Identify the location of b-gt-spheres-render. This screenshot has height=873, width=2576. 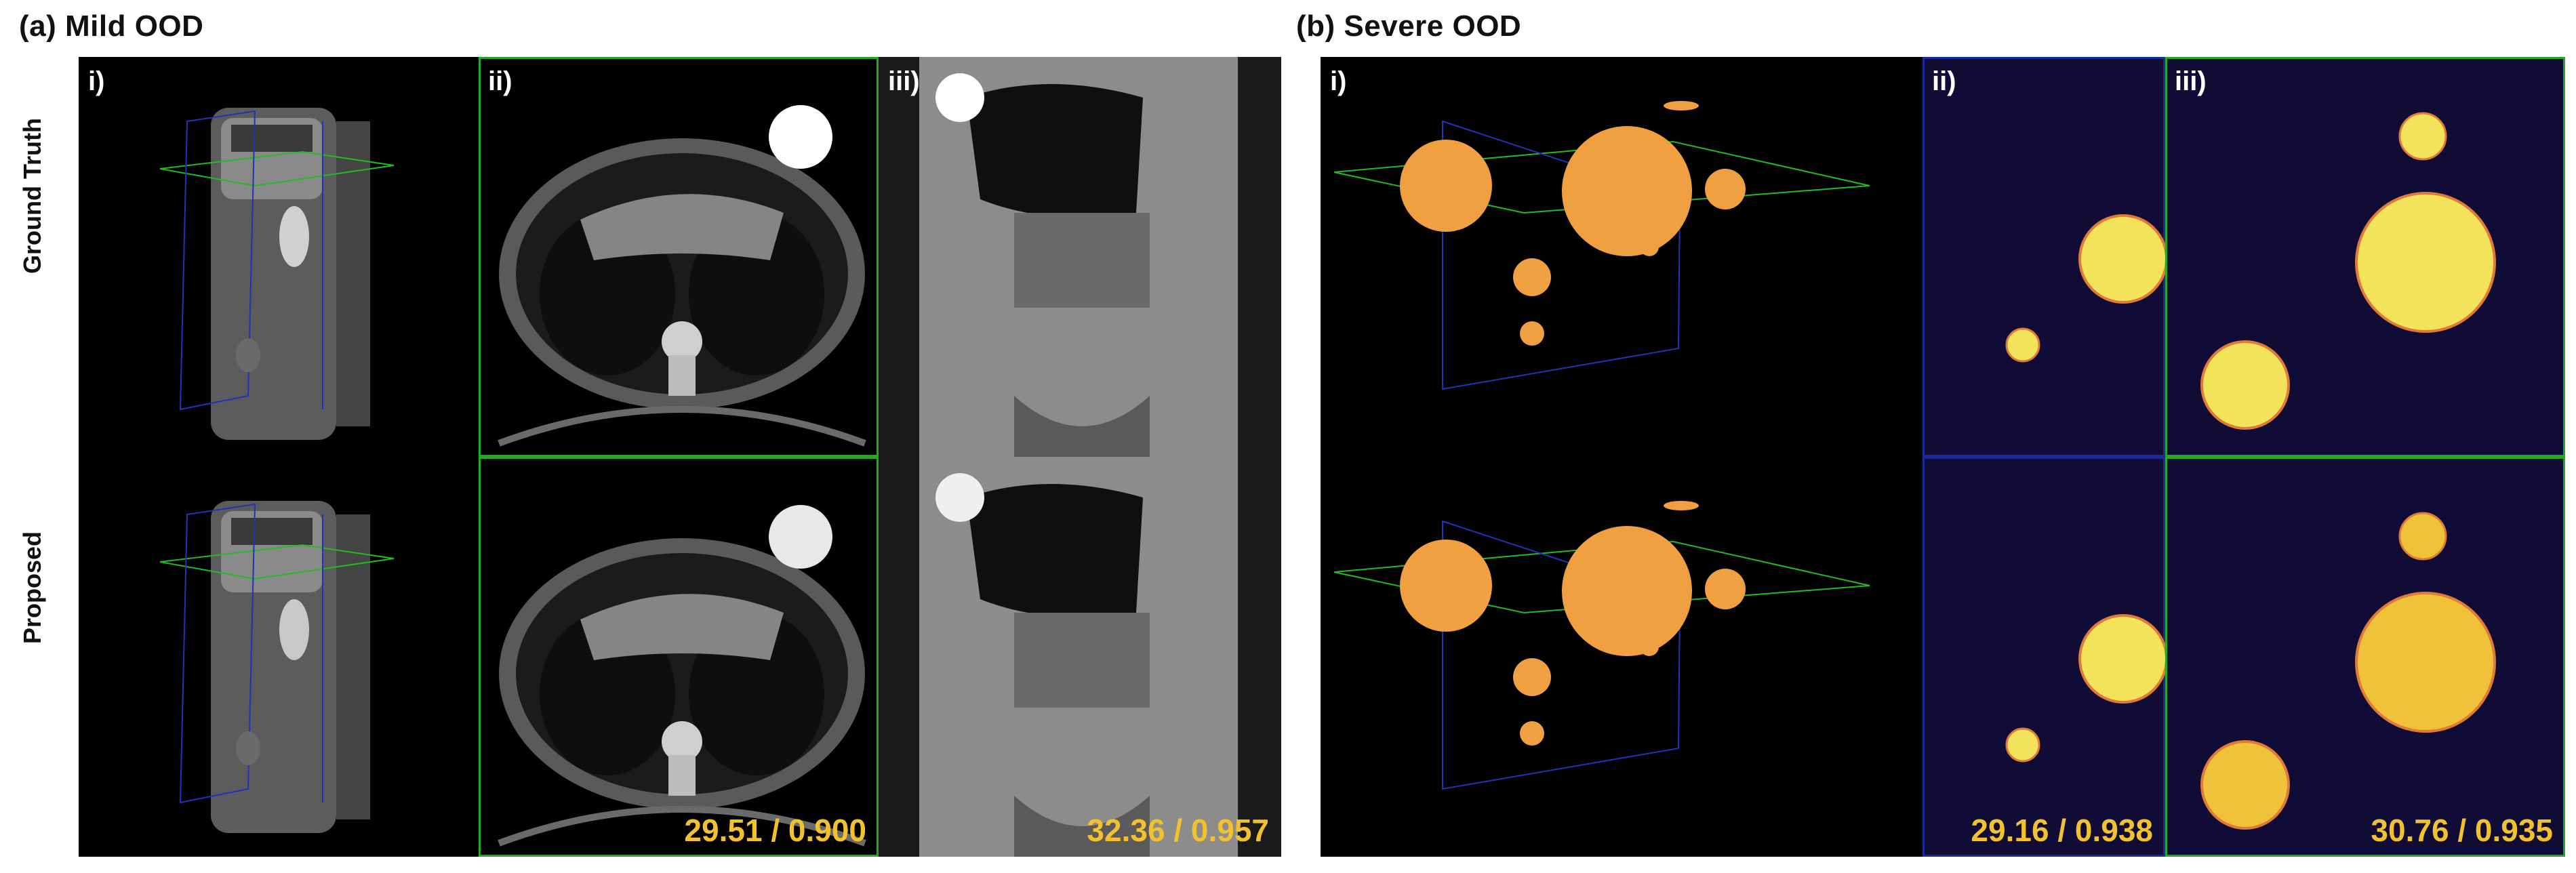
(1601, 246).